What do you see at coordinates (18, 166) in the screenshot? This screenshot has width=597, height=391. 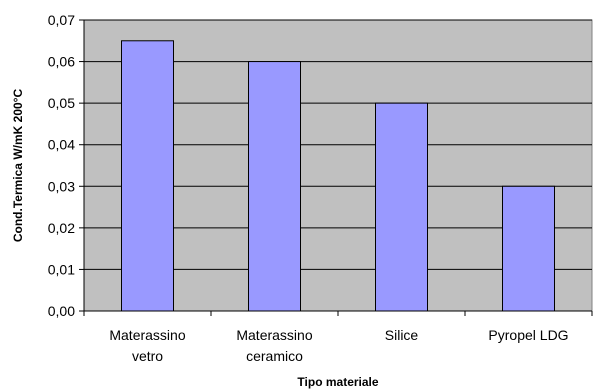 I see `y-axis-title: Cond.Termica W/mK 200°C` at bounding box center [18, 166].